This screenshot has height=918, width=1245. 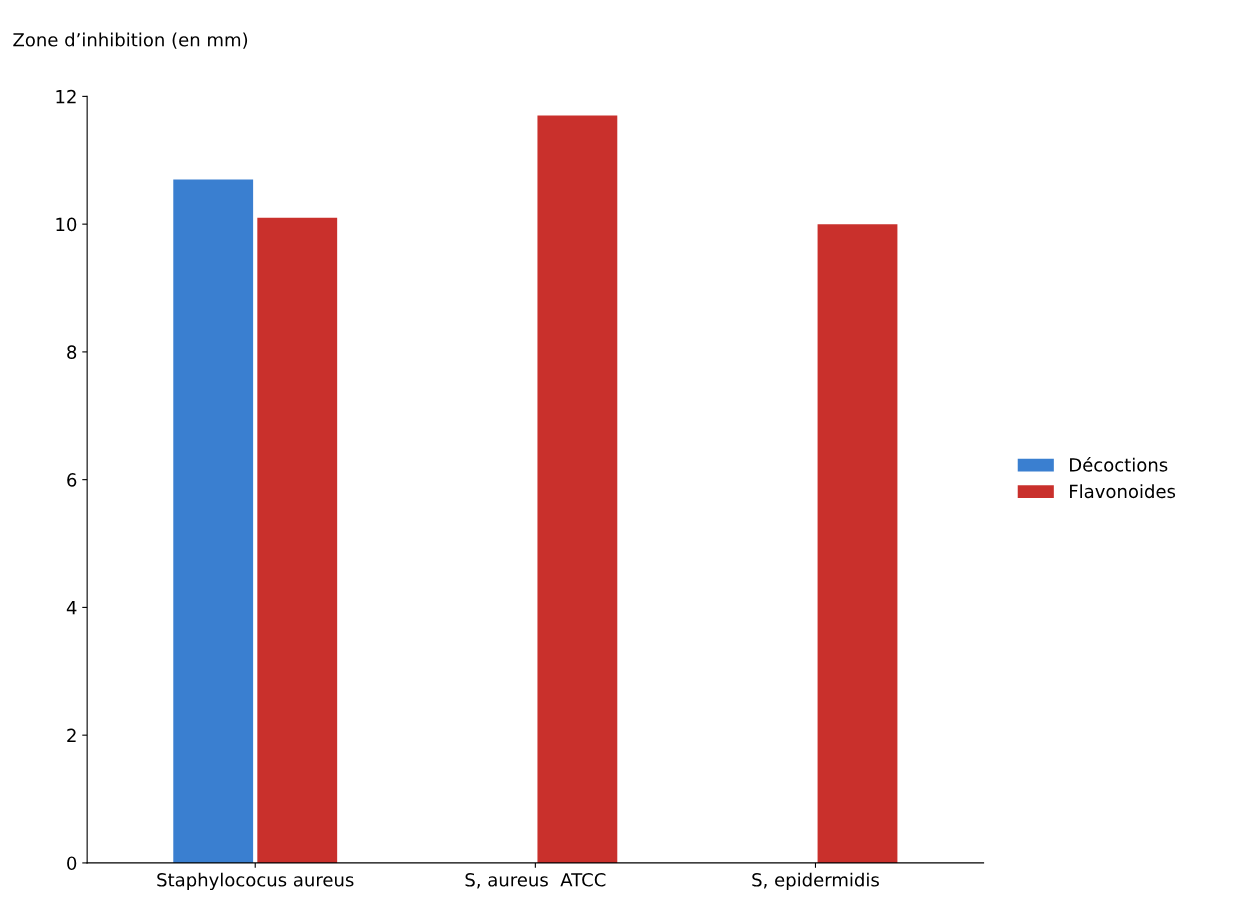 What do you see at coordinates (71, 608) in the screenshot?
I see `y-tick-label: 4` at bounding box center [71, 608].